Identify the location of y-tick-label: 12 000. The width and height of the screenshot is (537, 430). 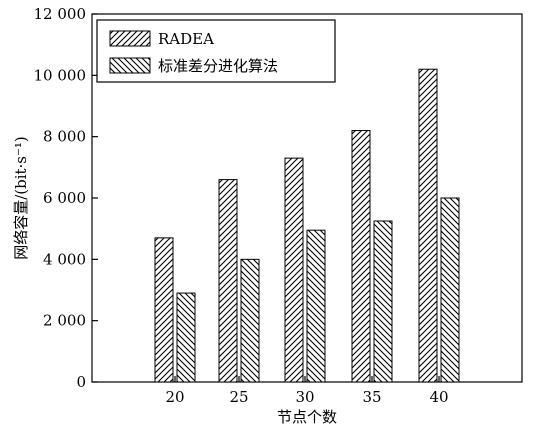
(60, 14).